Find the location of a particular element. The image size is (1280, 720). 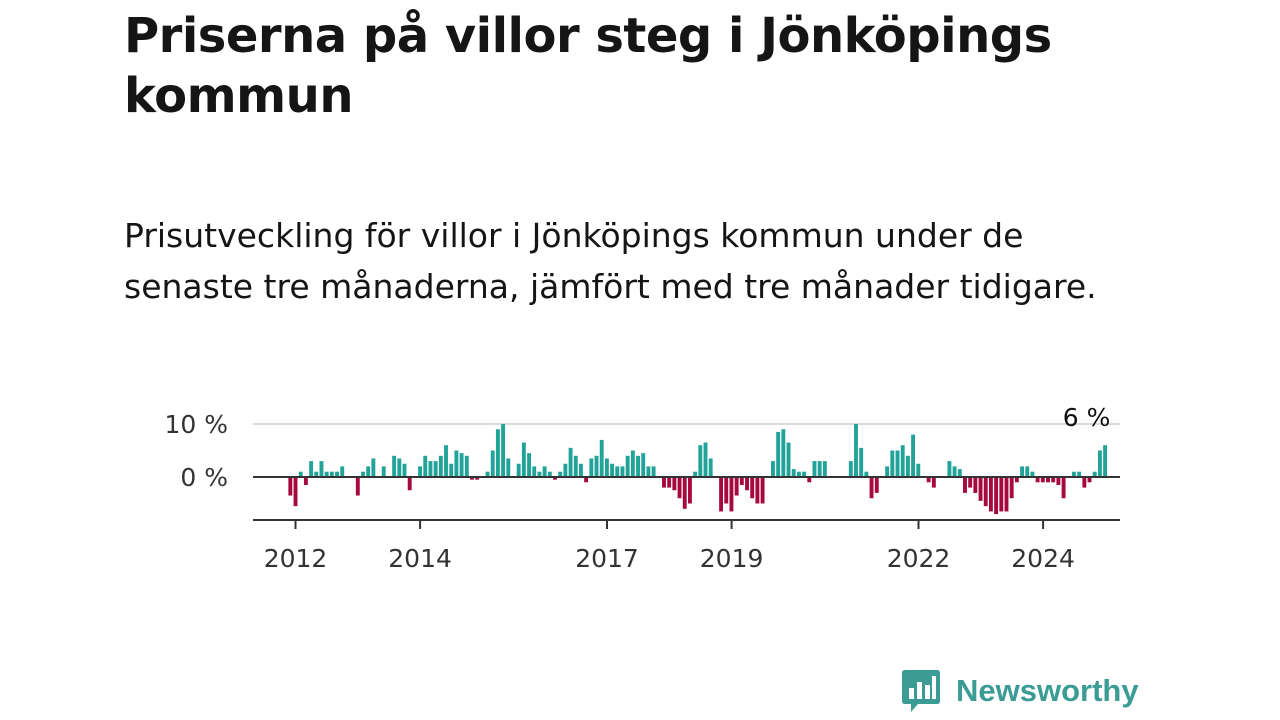

x-tick-label: 2017 is located at coordinates (607, 558).